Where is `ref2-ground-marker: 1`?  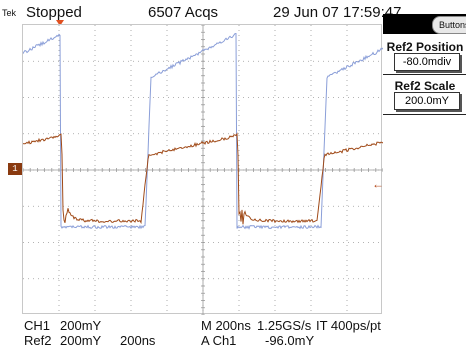 ref2-ground-marker: 1 is located at coordinates (15, 169).